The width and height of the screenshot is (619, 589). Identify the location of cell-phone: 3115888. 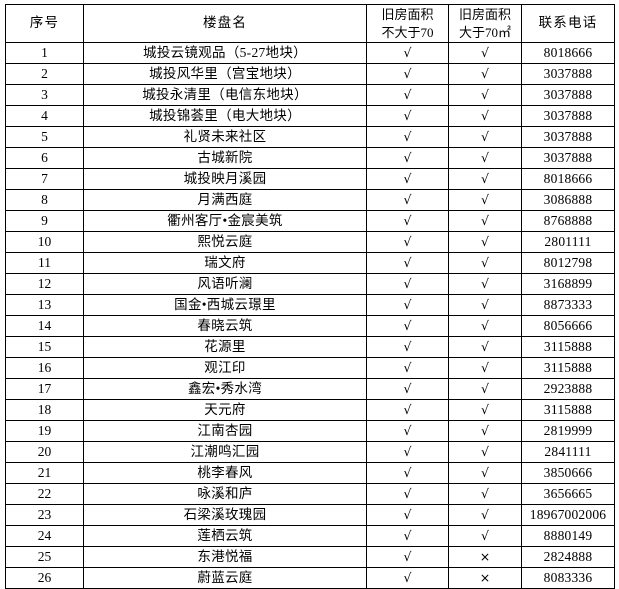
(568, 410).